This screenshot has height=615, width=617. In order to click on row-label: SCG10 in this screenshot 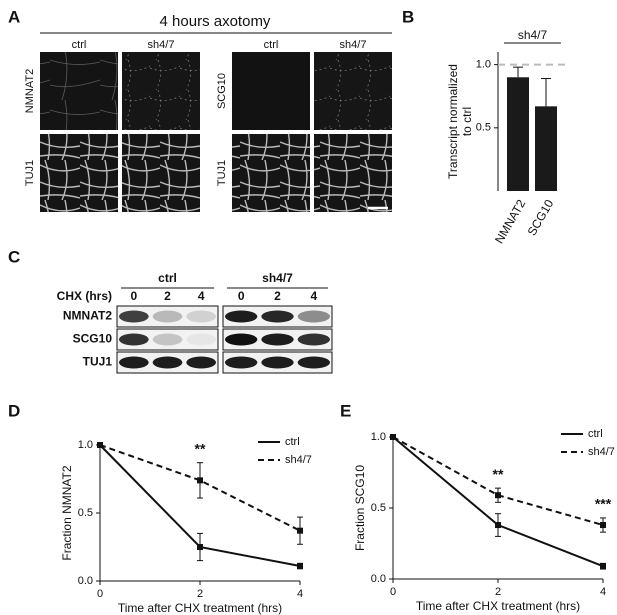, I will do `click(222, 91)`.